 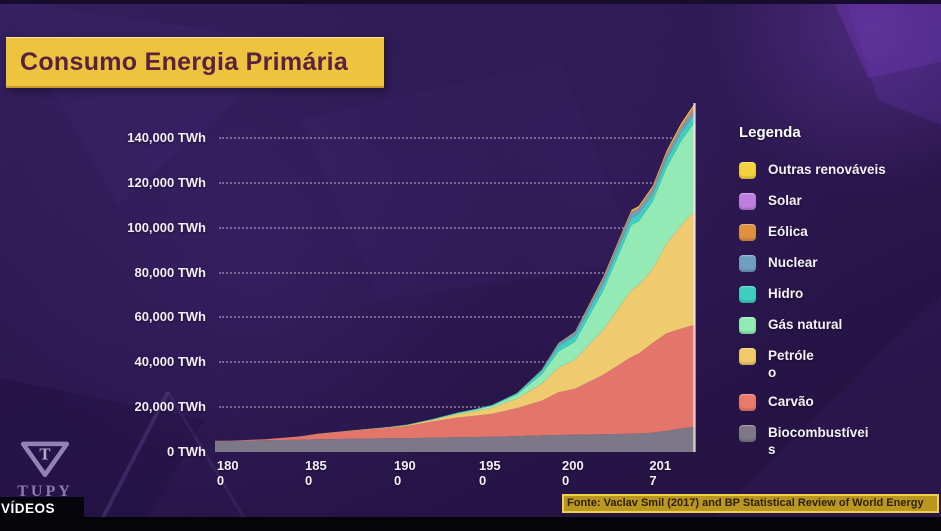 What do you see at coordinates (470, 524) in the screenshot?
I see `video-player-bar` at bounding box center [470, 524].